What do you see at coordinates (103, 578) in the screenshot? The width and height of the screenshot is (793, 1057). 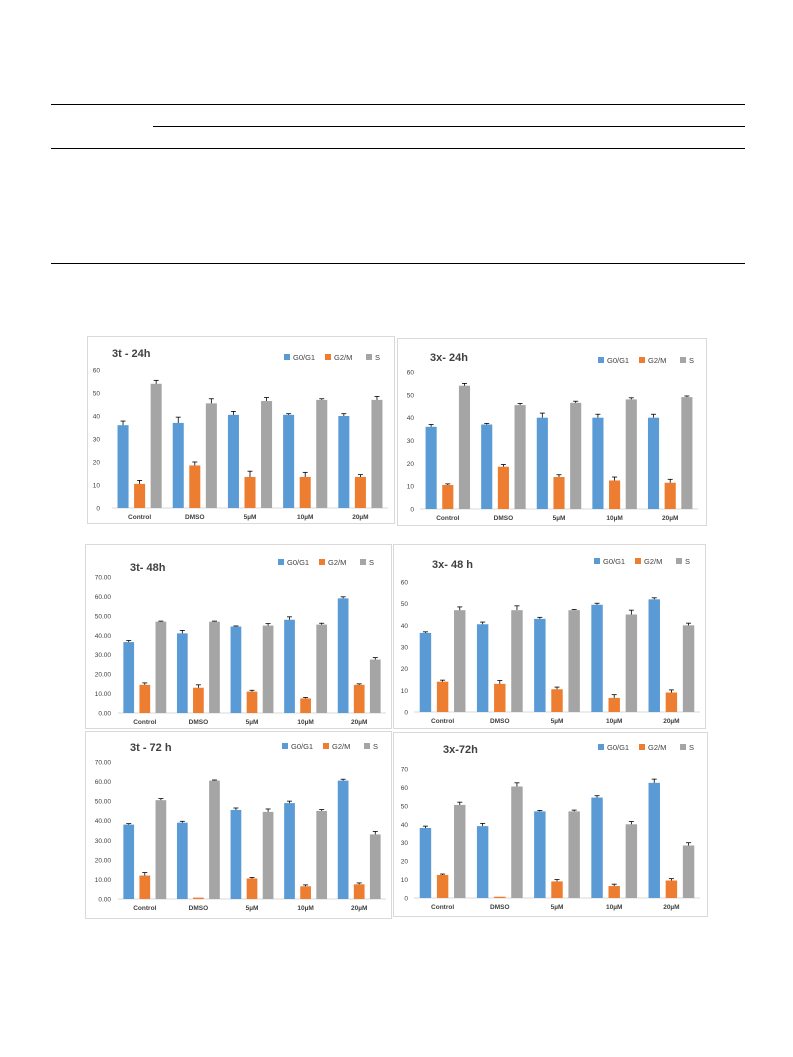 I see `y-tick-label: 70.00` at bounding box center [103, 578].